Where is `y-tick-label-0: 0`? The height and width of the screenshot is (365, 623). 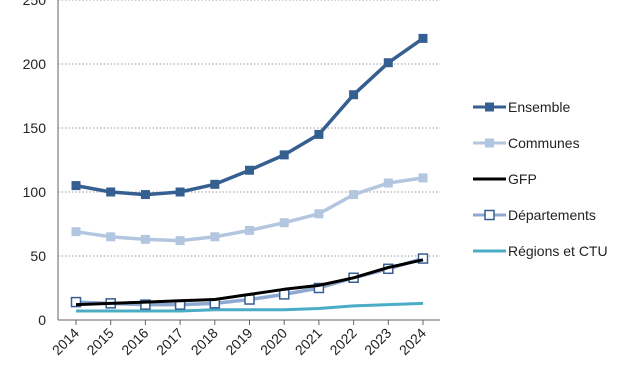
y-tick-label-0: 0 is located at coordinates (42, 320).